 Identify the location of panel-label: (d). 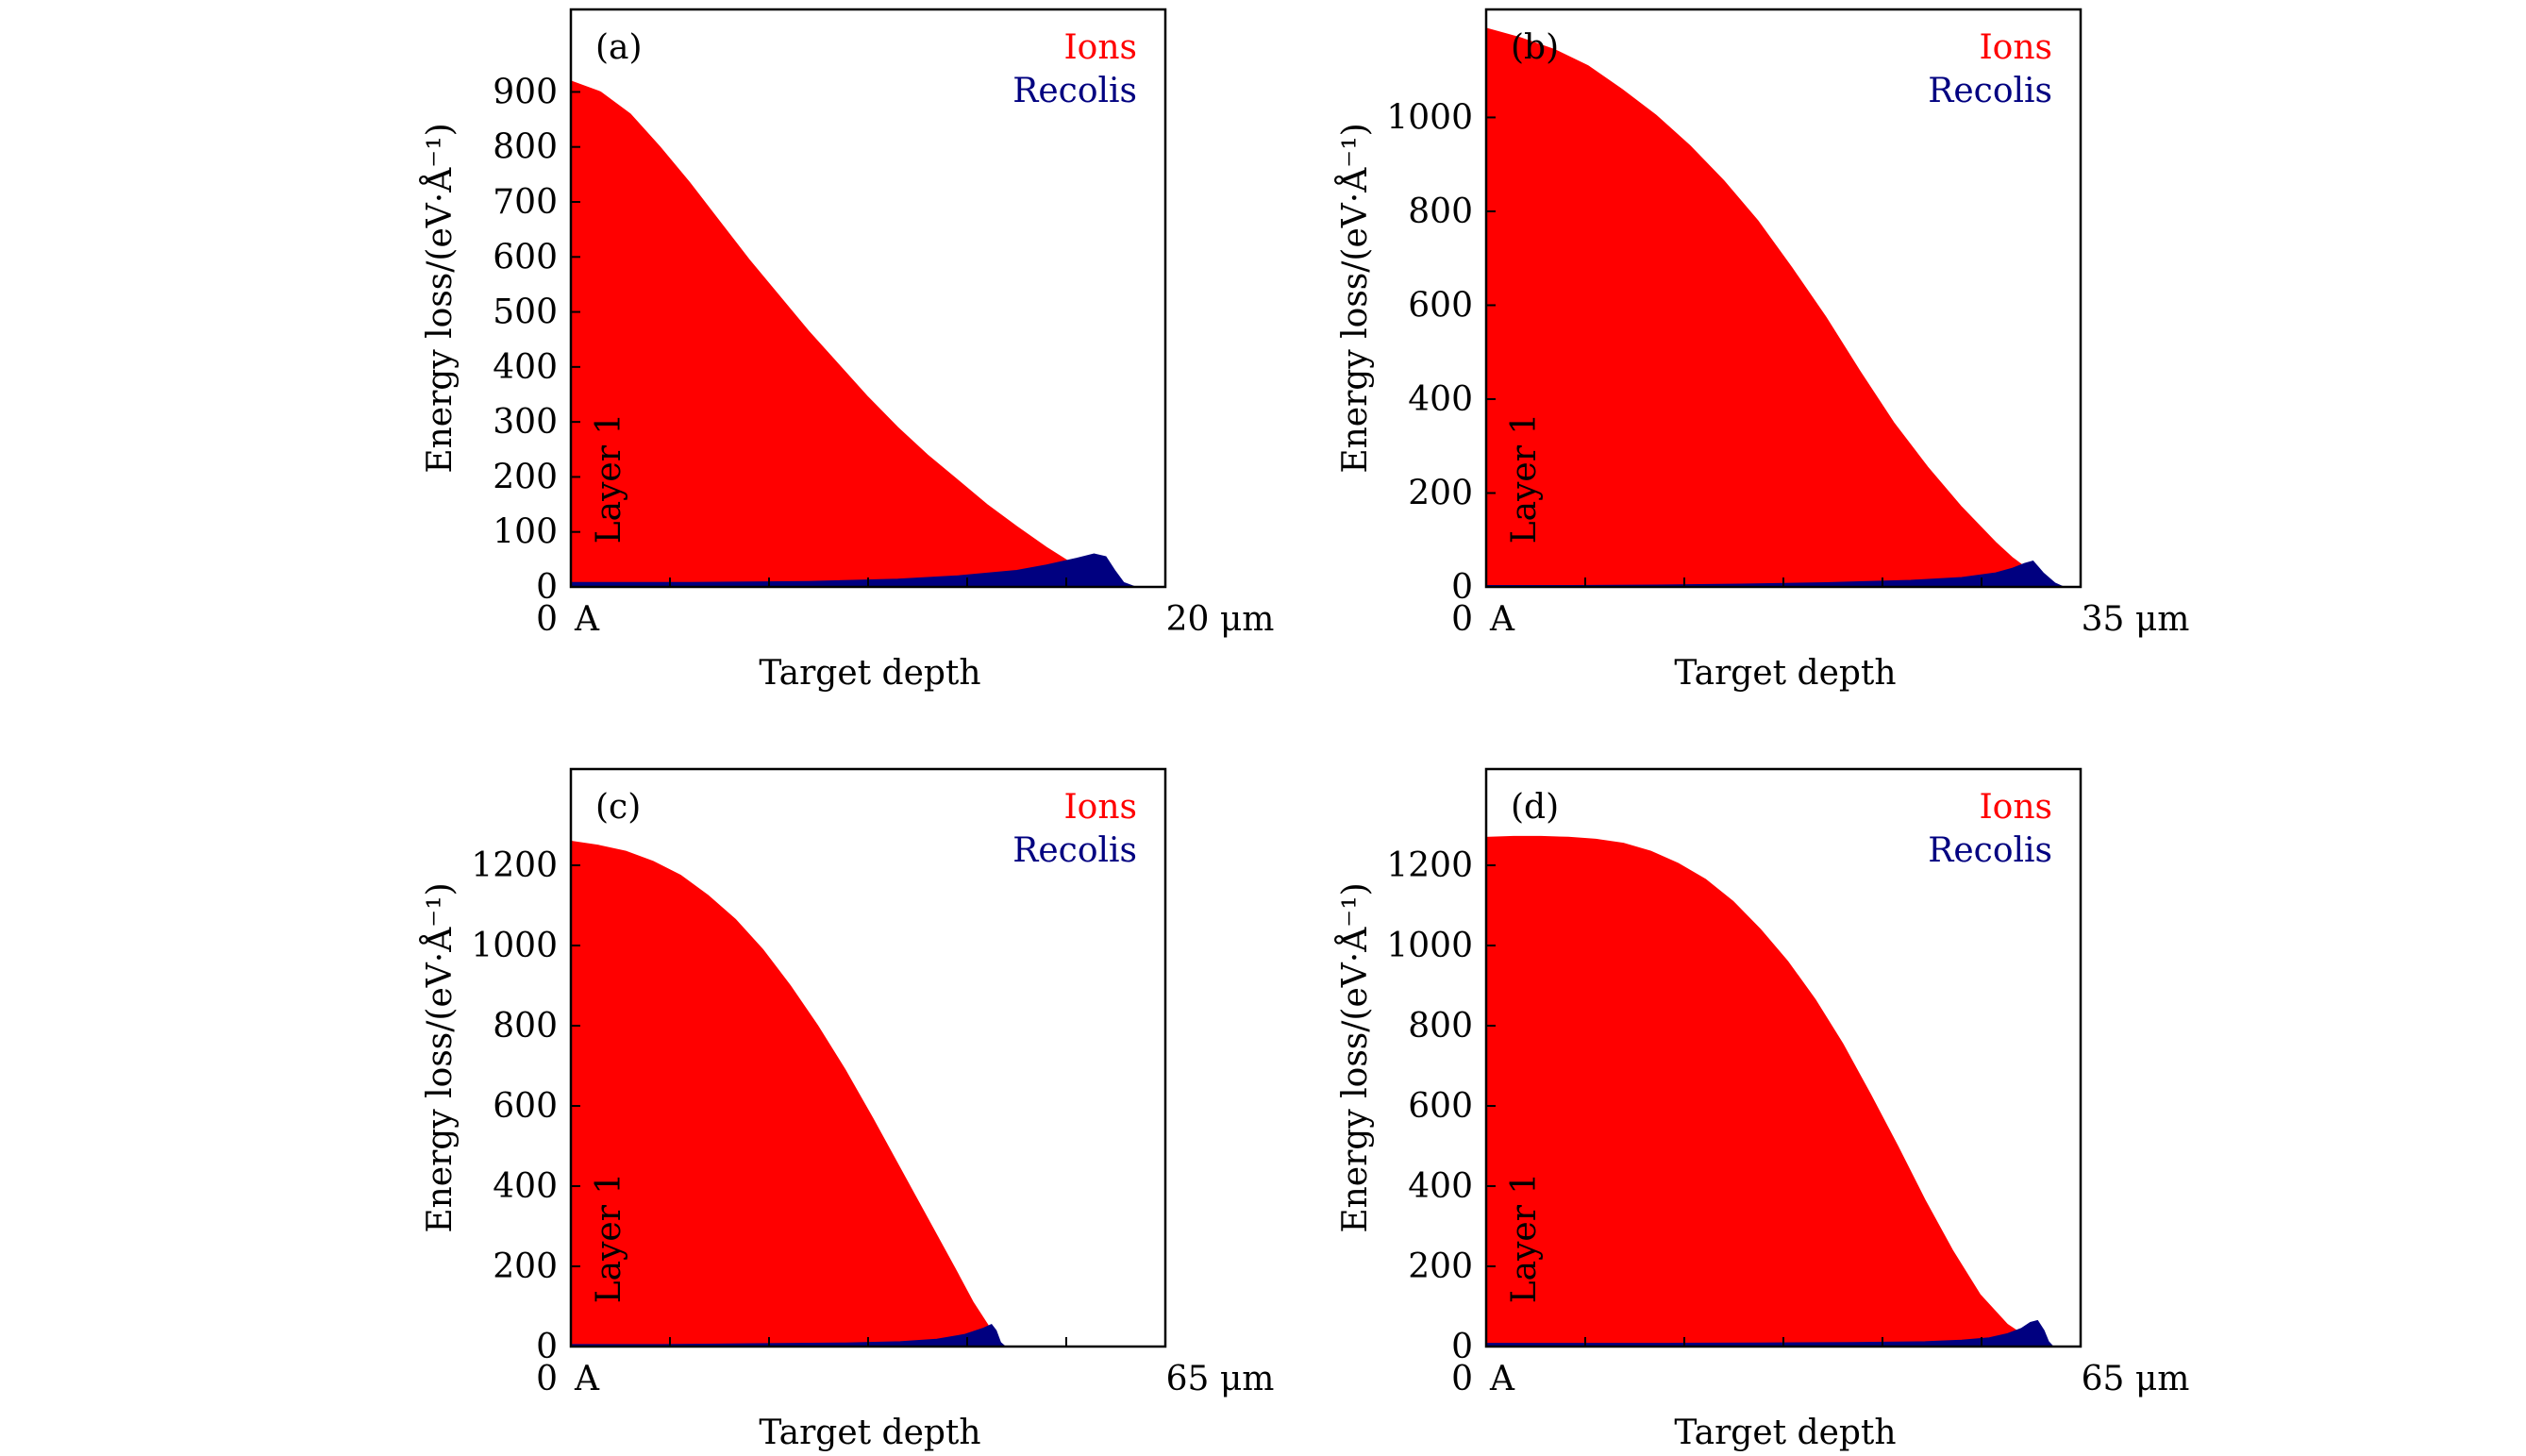
(1535, 807).